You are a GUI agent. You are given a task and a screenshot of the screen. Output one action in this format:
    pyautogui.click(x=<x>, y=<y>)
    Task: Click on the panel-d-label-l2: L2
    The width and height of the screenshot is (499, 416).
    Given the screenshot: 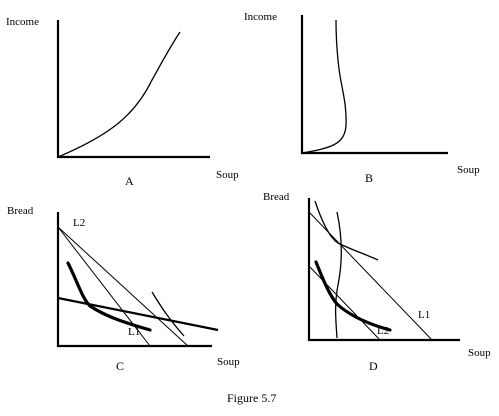 What is the action you would take?
    pyautogui.click(x=383, y=331)
    